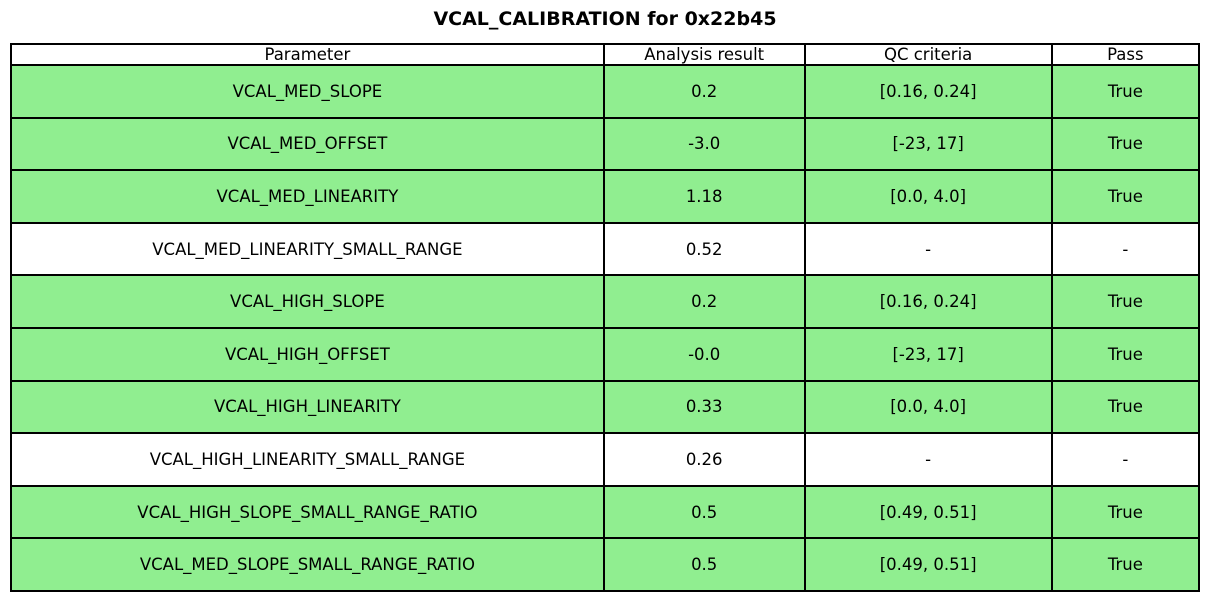 This screenshot has height=604, width=1210. What do you see at coordinates (307, 54) in the screenshot?
I see `col-header-parameter: Parameter` at bounding box center [307, 54].